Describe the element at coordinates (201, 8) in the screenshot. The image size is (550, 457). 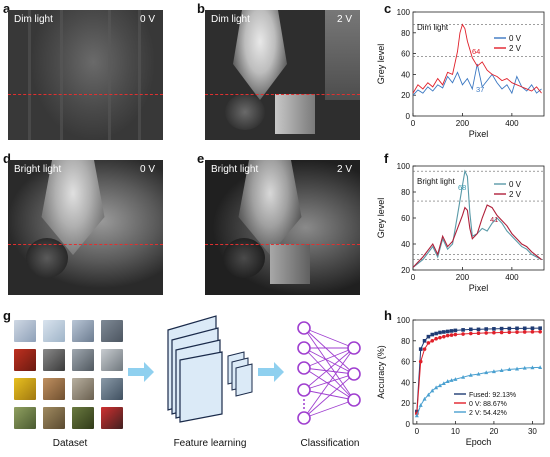
I see `panel-label-b: b` at that location.